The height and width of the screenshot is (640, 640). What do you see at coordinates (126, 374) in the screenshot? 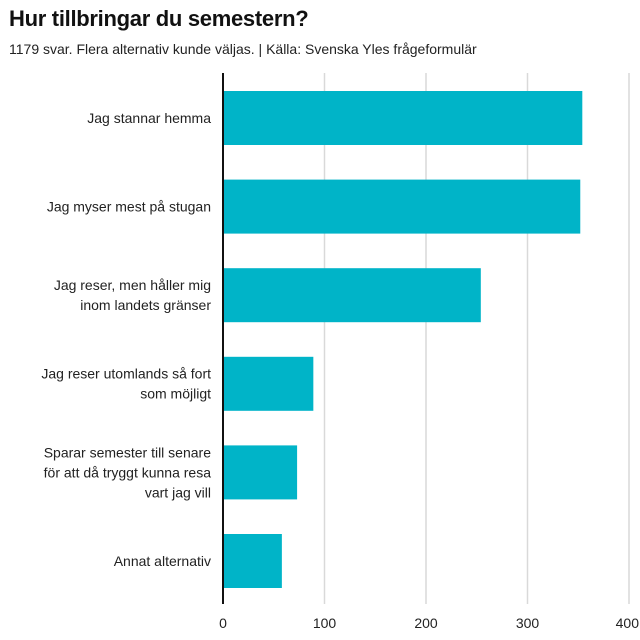
I see `category-label-line: Jag reser utomlands så fort` at bounding box center [126, 374].